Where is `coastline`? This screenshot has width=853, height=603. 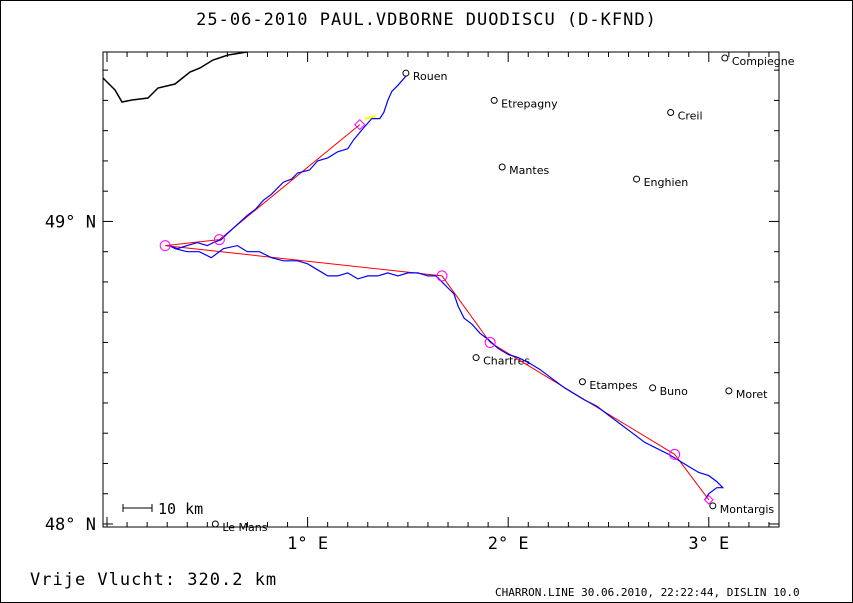
coastline is located at coordinates (175, 77).